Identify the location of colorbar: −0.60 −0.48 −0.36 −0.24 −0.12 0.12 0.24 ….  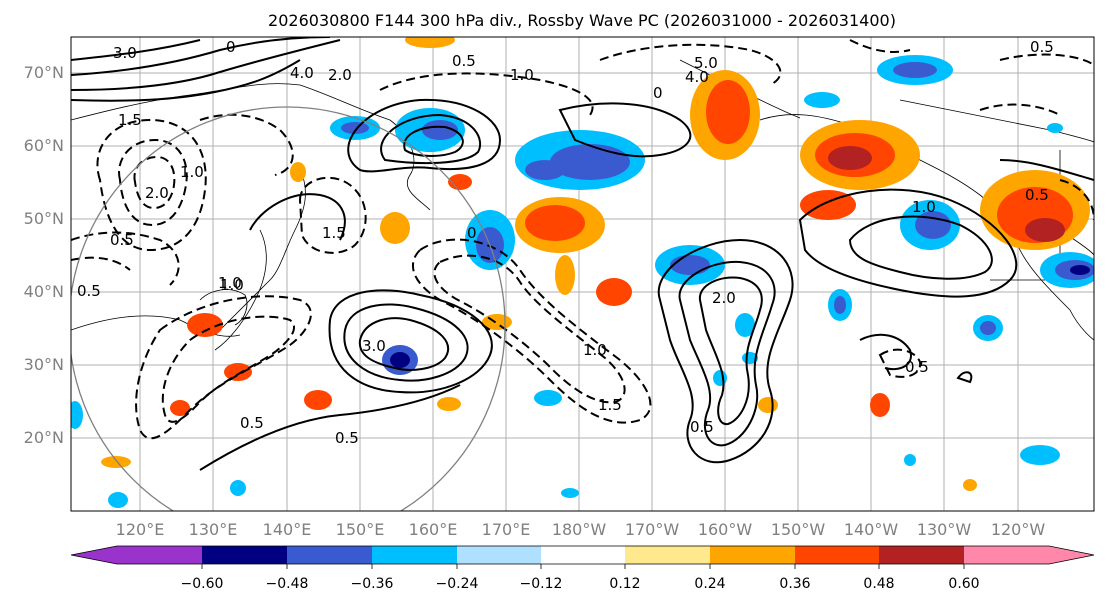
(582, 568).